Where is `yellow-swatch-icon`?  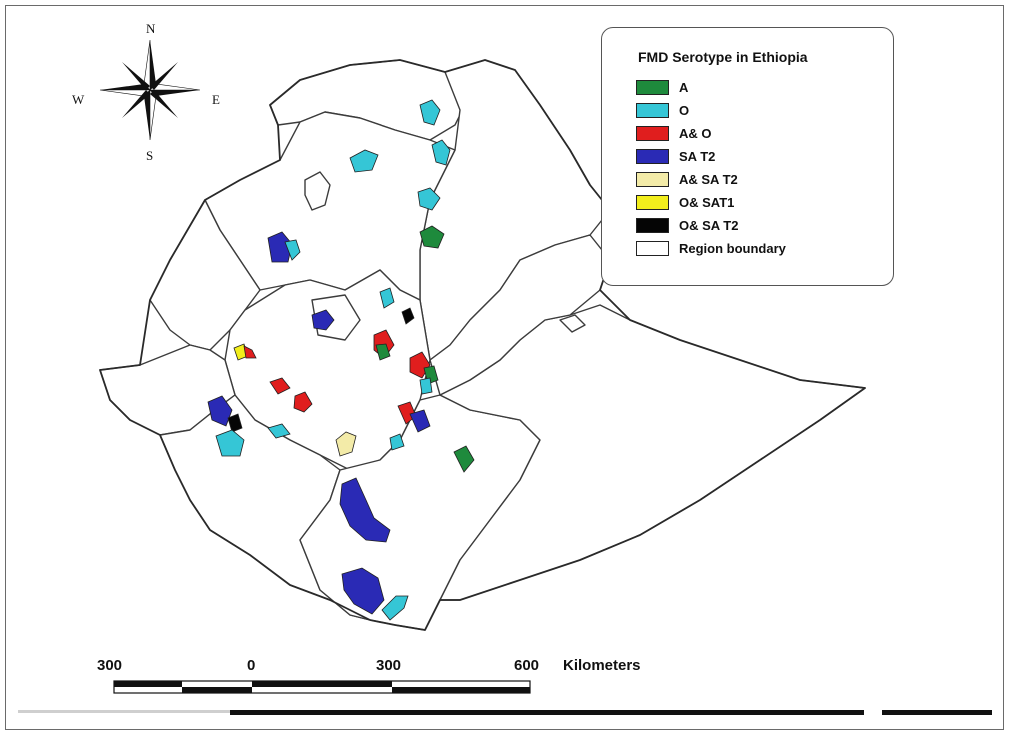 yellow-swatch-icon is located at coordinates (652, 202).